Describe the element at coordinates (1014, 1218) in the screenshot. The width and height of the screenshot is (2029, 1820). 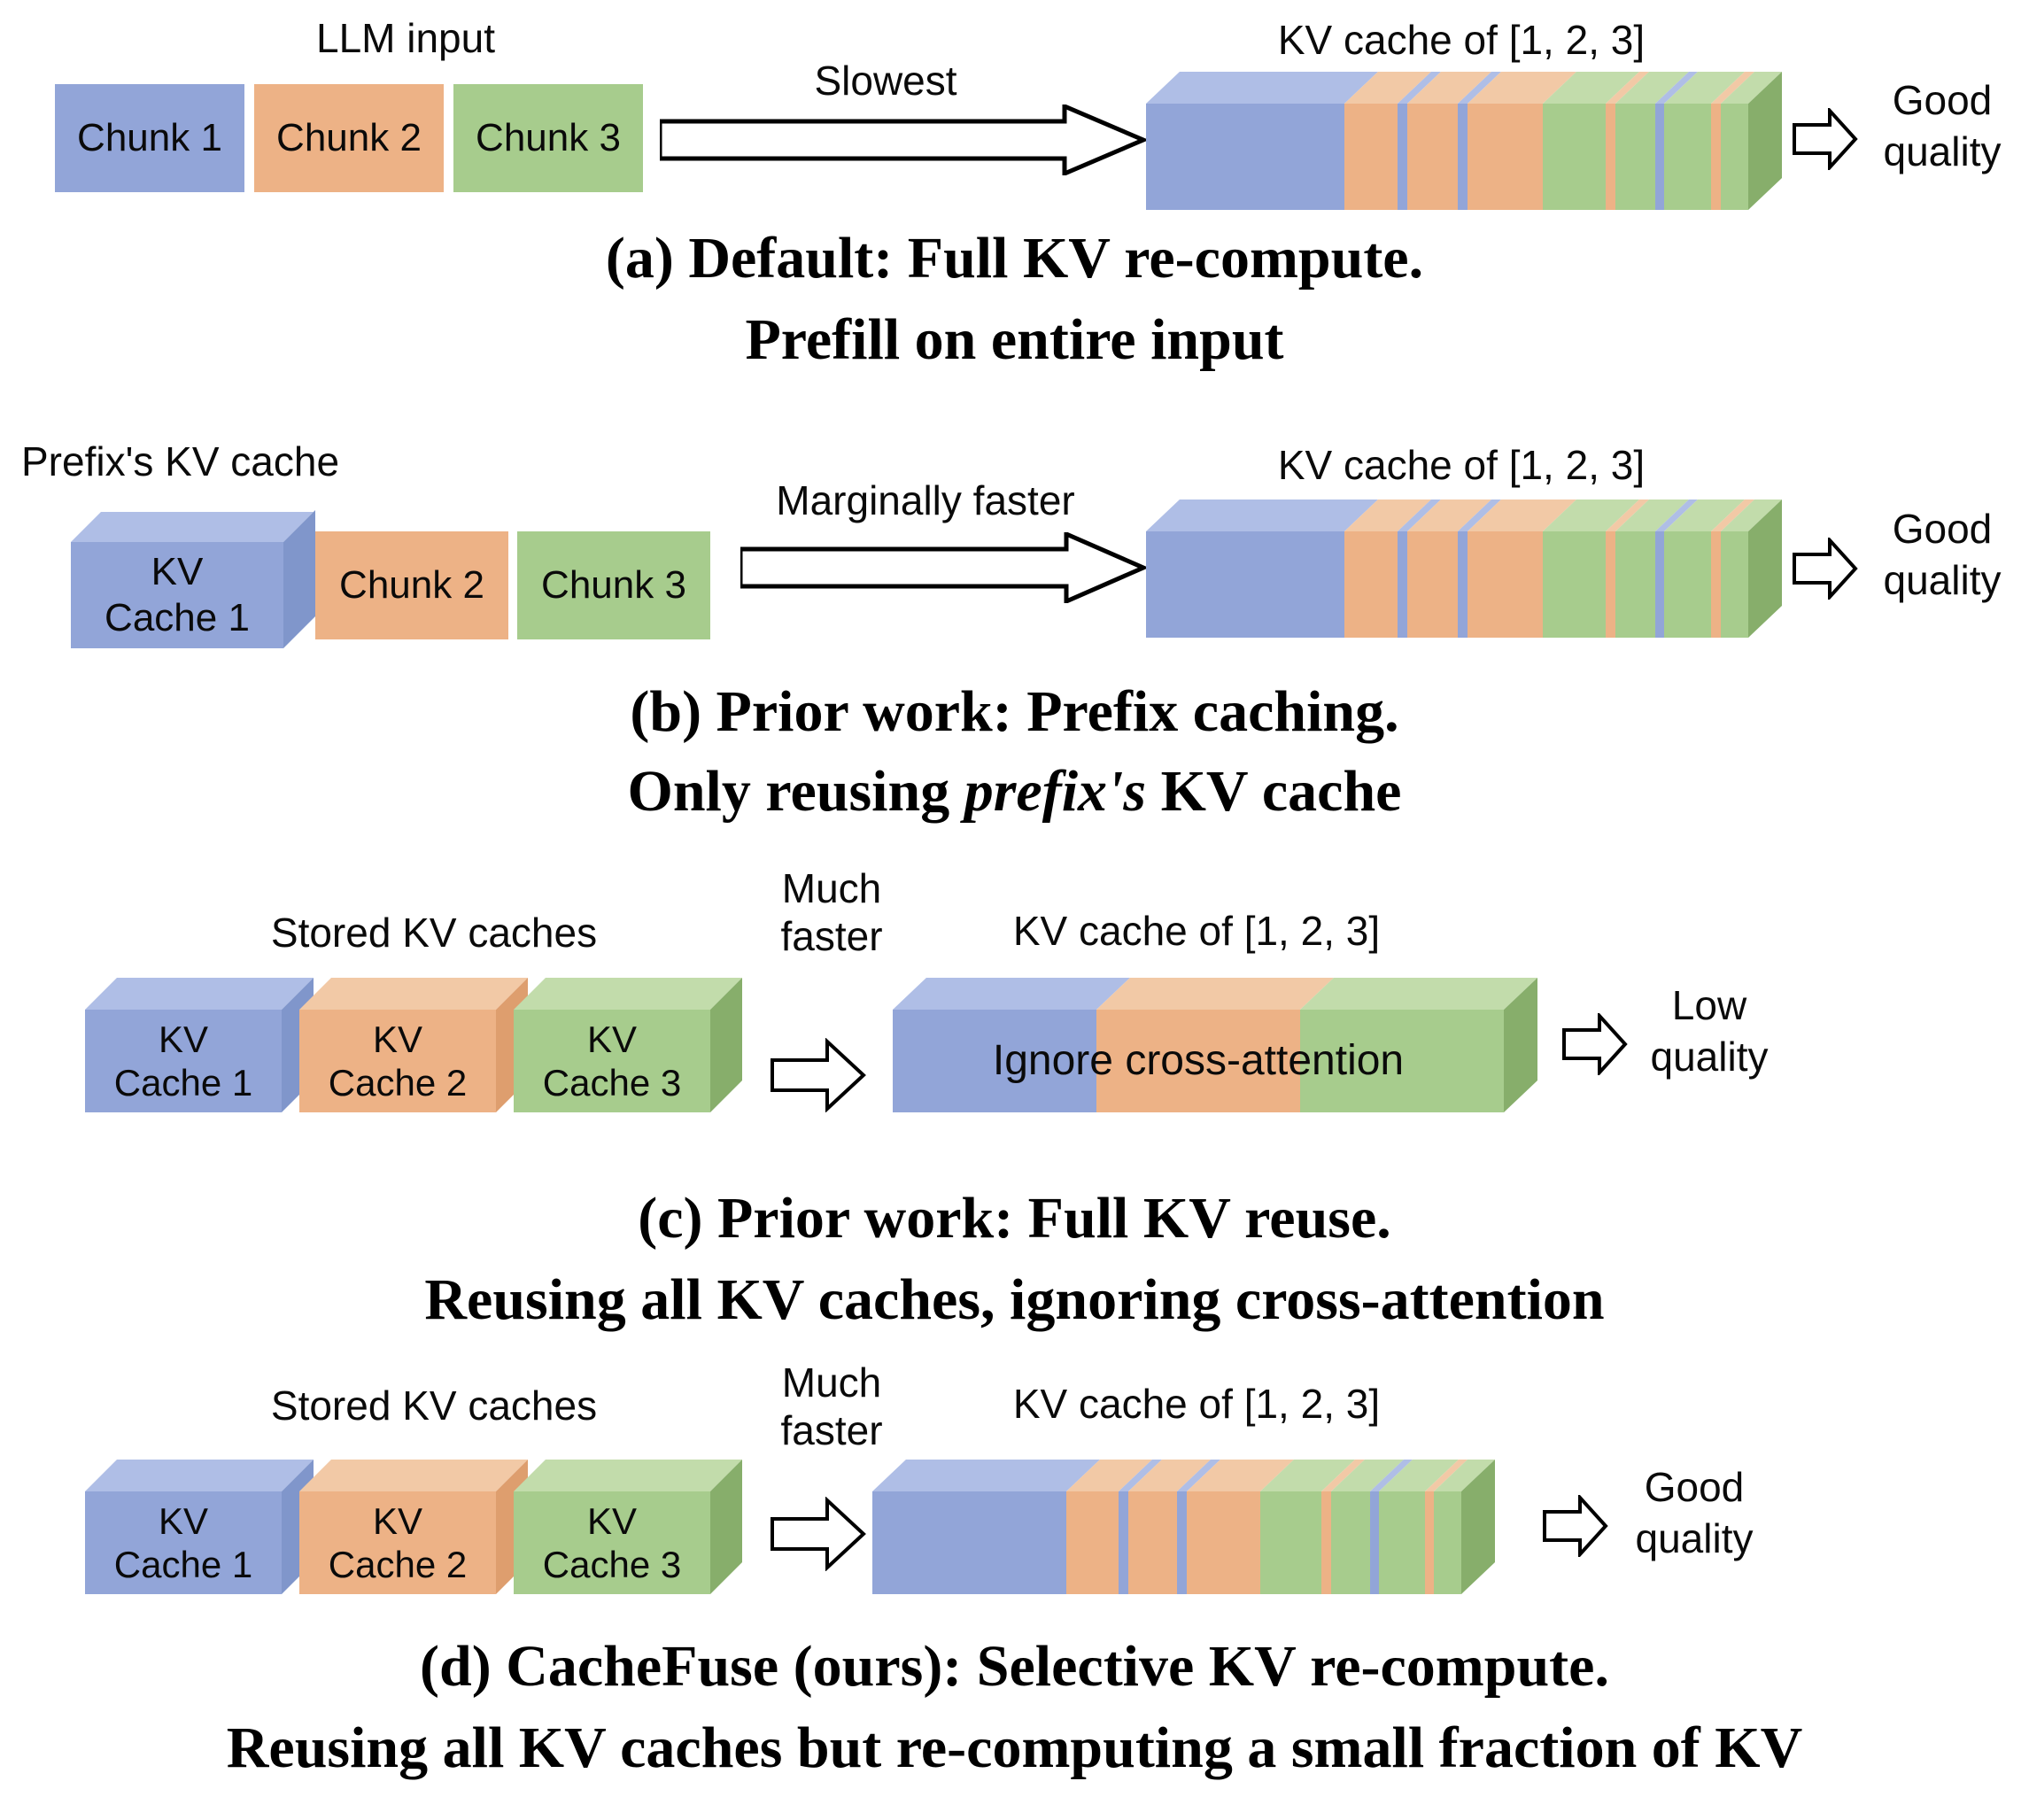
I see `caption-c-line1: (c) Prior work: Full KV reuse.` at that location.